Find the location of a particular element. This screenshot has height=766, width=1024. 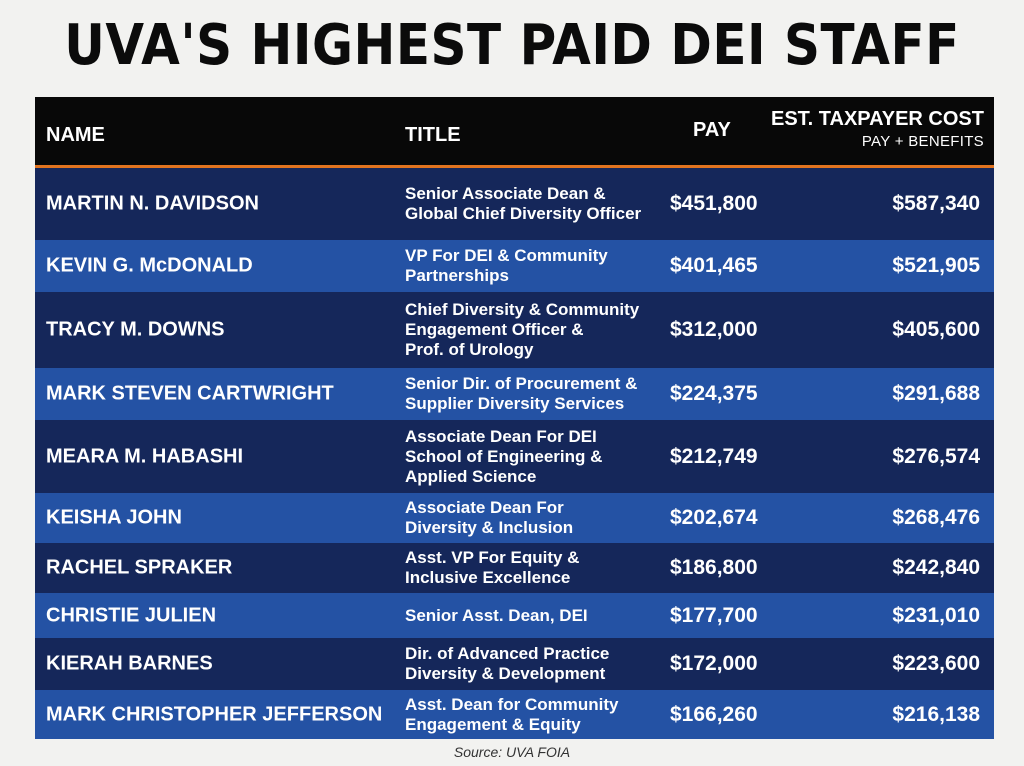

row-title: Senior Asst. Dean, DEI is located at coordinates (542, 616).